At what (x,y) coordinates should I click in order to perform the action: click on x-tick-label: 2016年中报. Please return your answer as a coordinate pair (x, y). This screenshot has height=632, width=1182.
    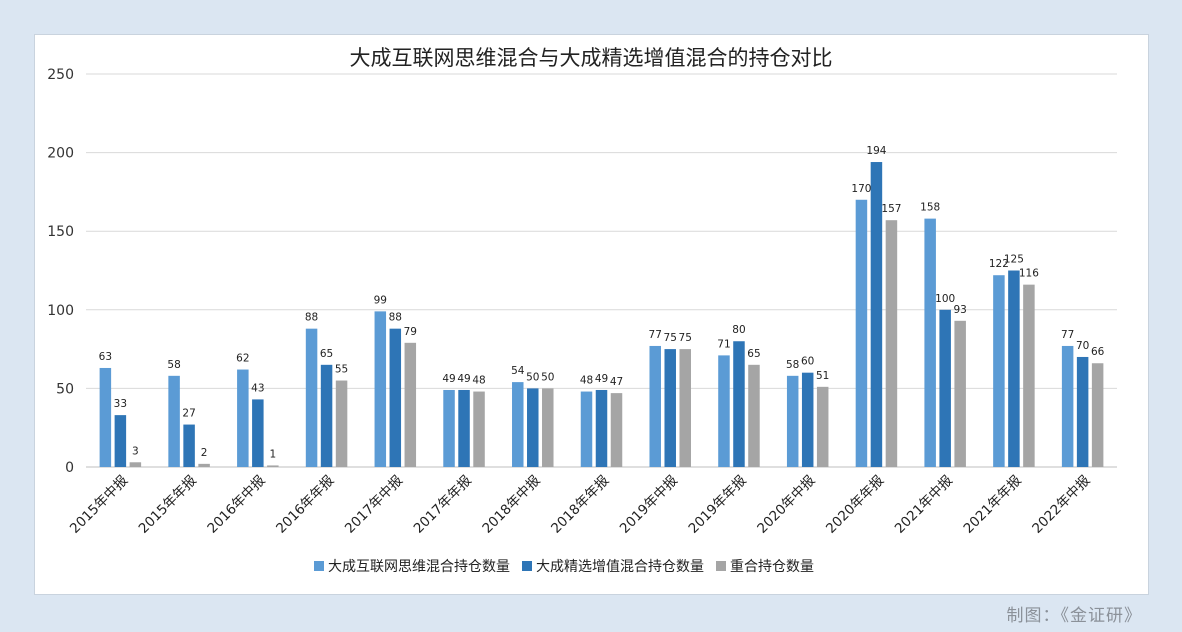
    Looking at the image, I should click on (236, 505).